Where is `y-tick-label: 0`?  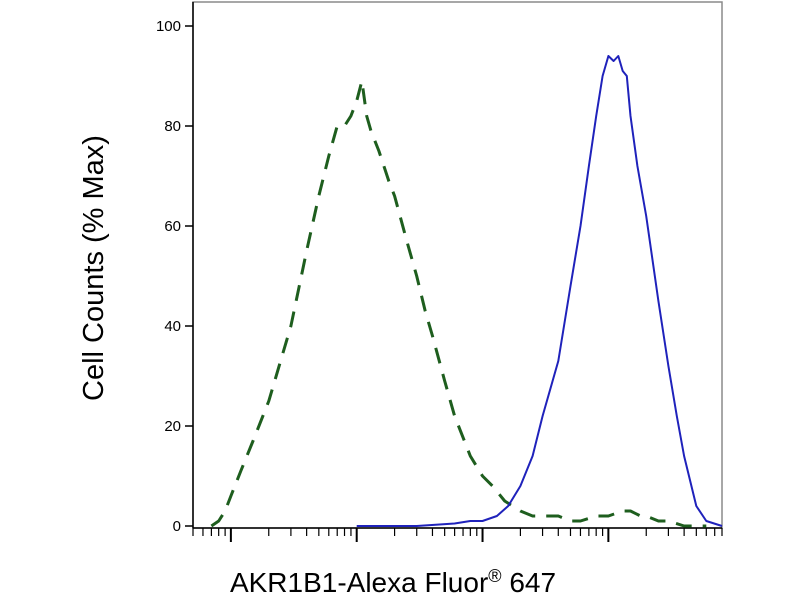
y-tick-label: 0 is located at coordinates (177, 526).